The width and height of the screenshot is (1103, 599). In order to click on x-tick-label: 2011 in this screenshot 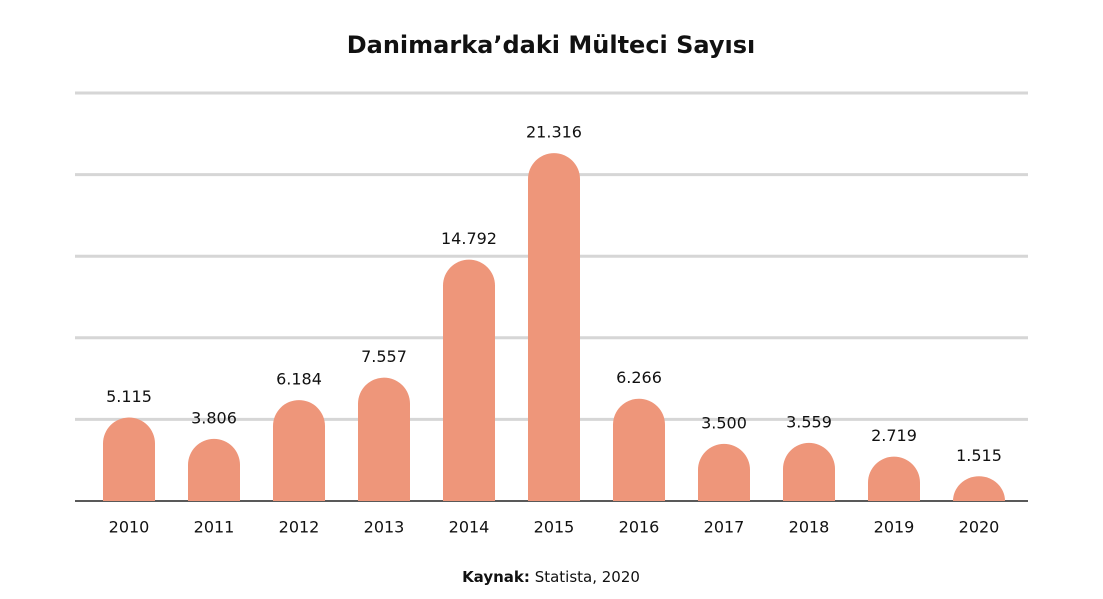, I will do `click(214, 527)`.